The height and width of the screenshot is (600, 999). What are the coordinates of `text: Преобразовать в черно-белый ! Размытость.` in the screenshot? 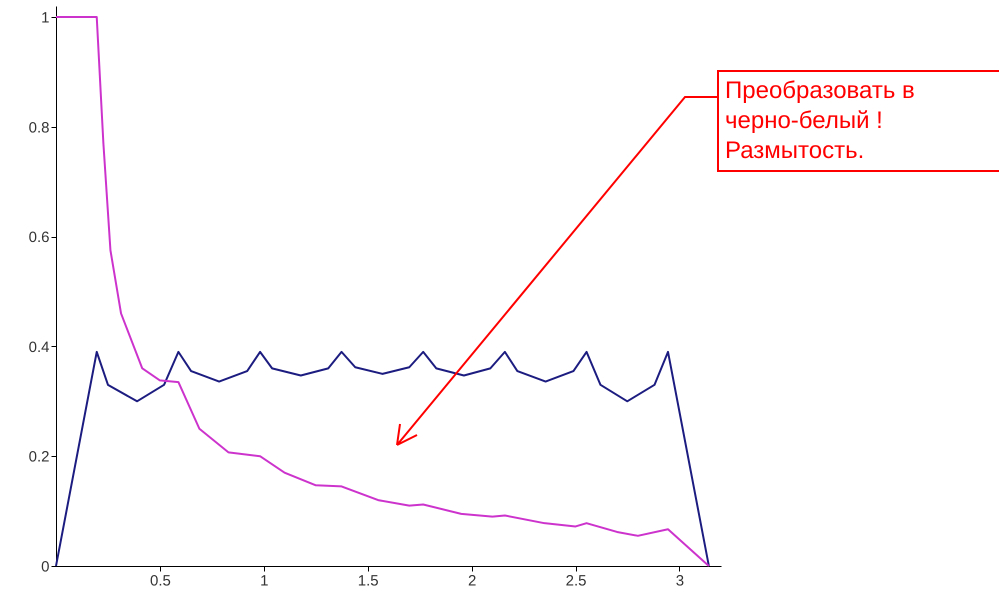 It's located at (858, 121).